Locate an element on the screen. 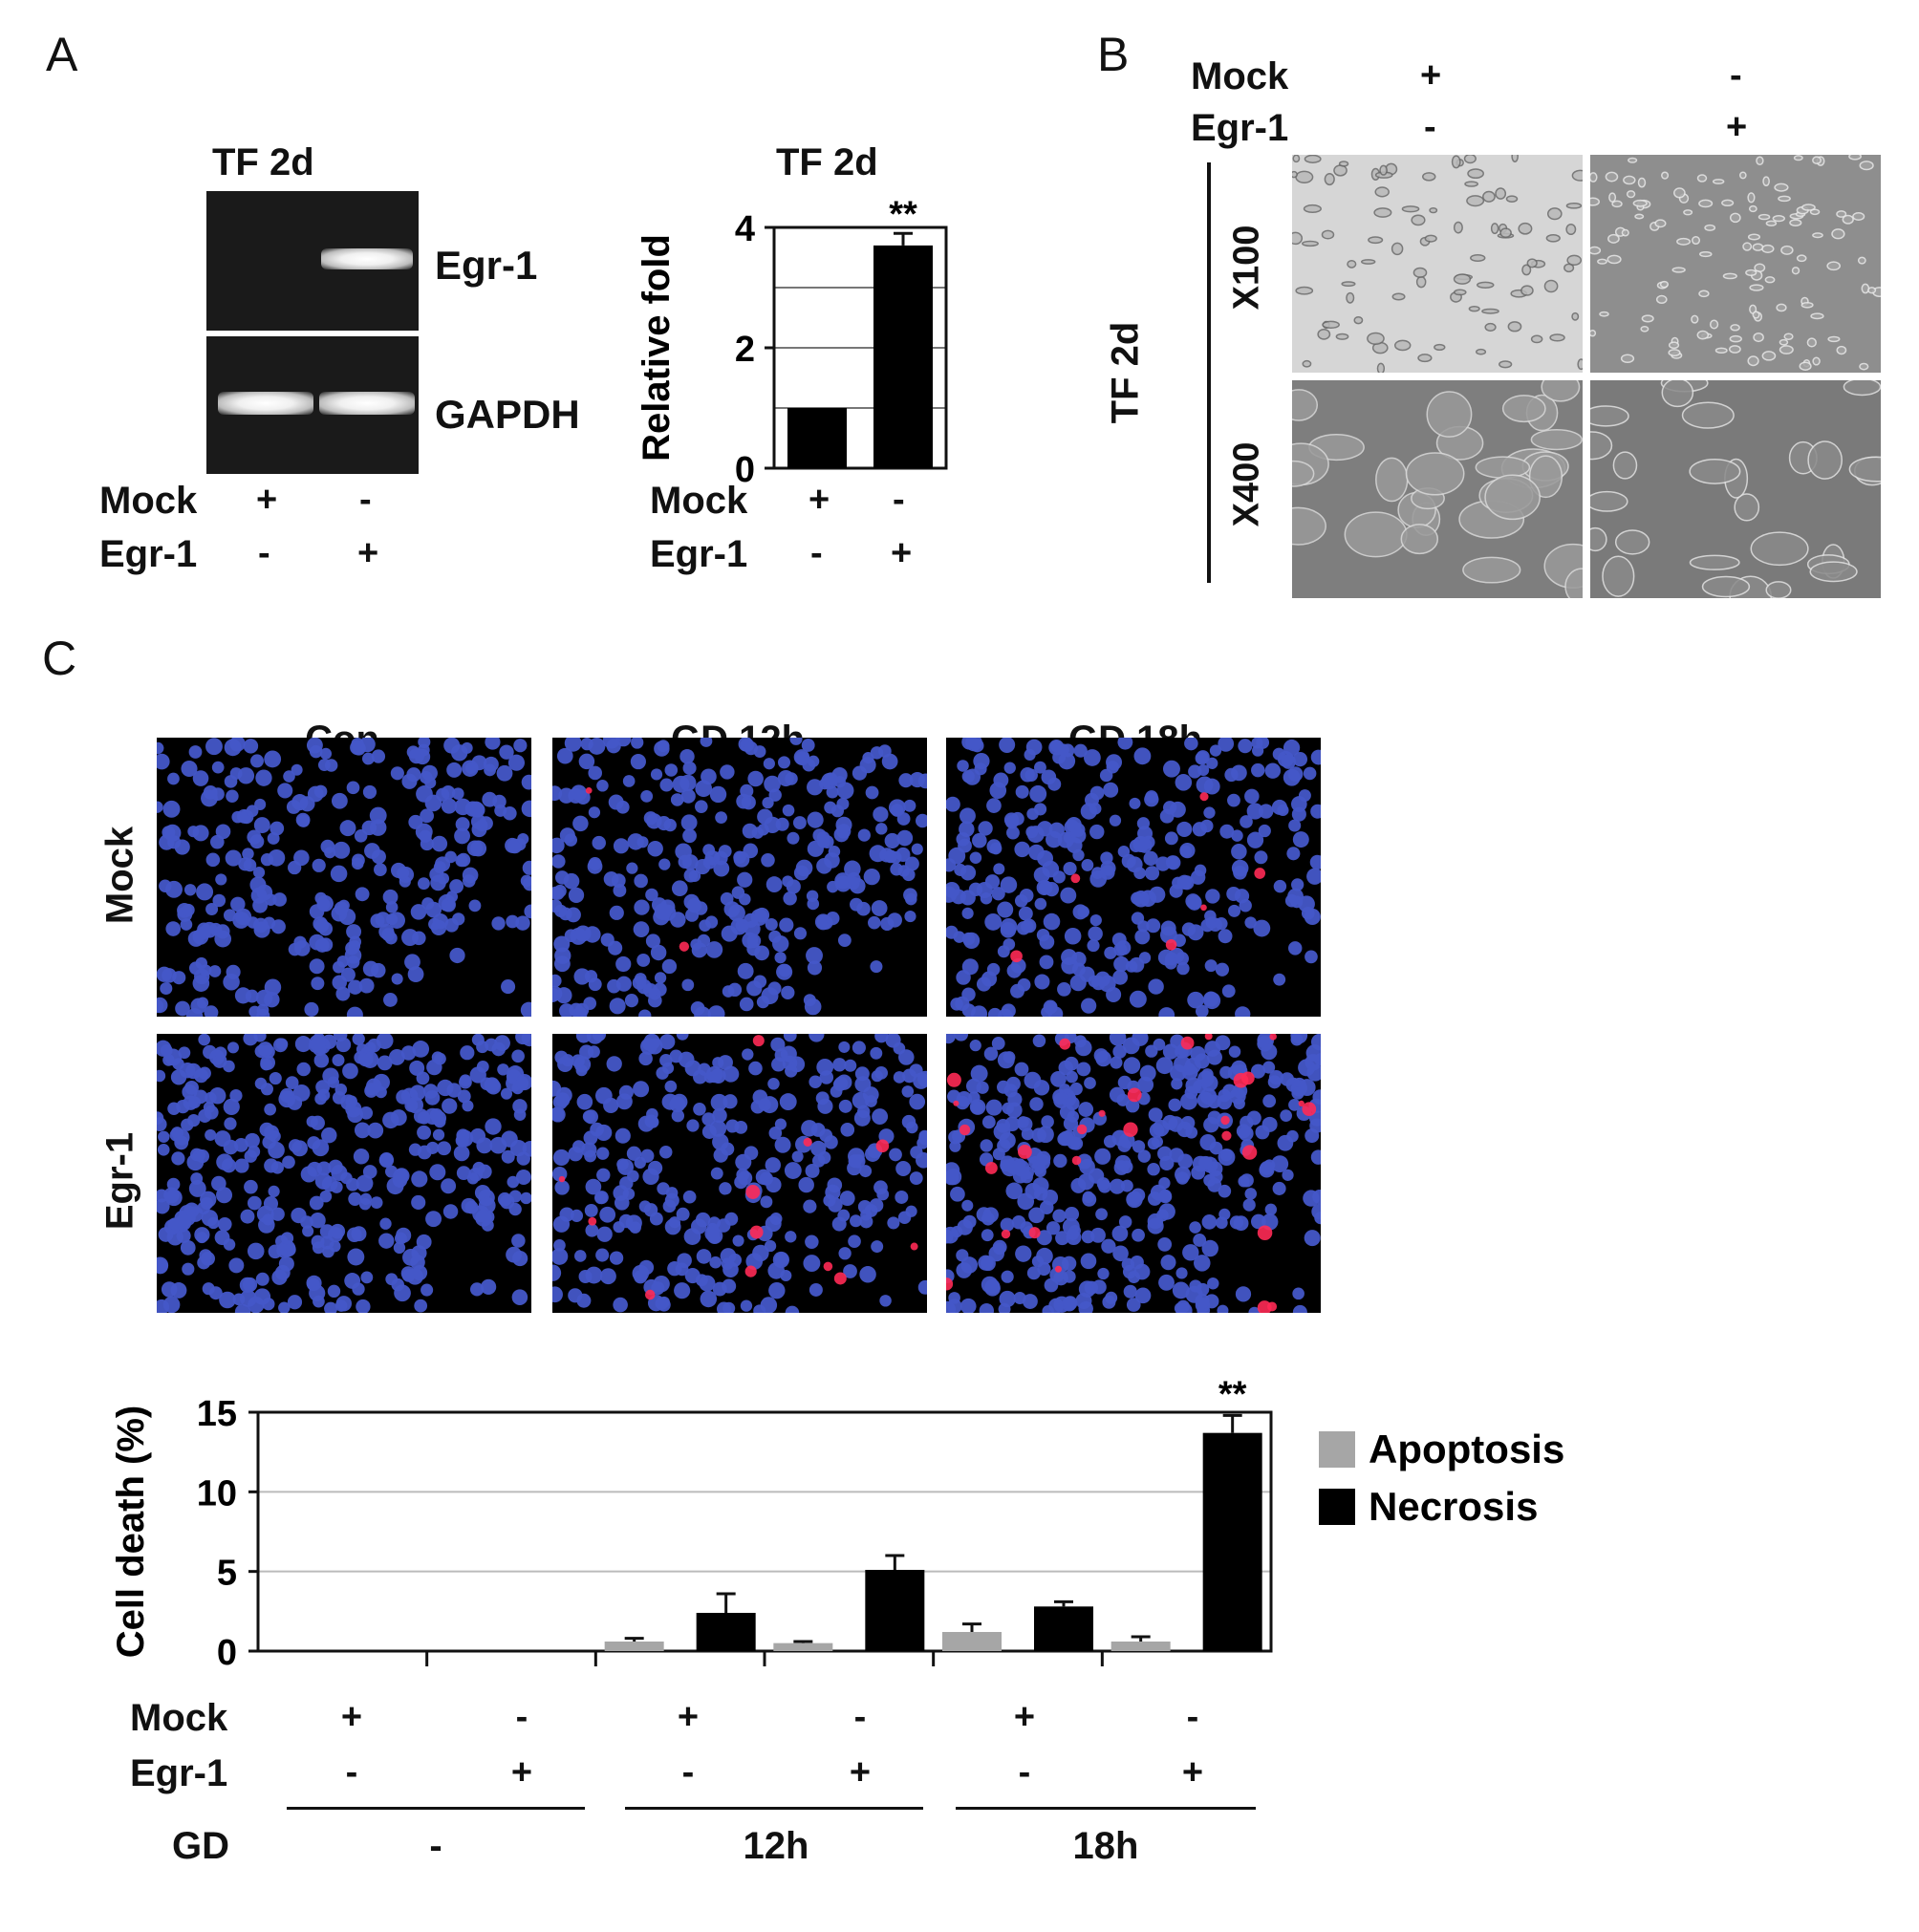 Image resolution: width=1919 pixels, height=1932 pixels. c-bottom-label-egr1: Egr-1 is located at coordinates (179, 1773).